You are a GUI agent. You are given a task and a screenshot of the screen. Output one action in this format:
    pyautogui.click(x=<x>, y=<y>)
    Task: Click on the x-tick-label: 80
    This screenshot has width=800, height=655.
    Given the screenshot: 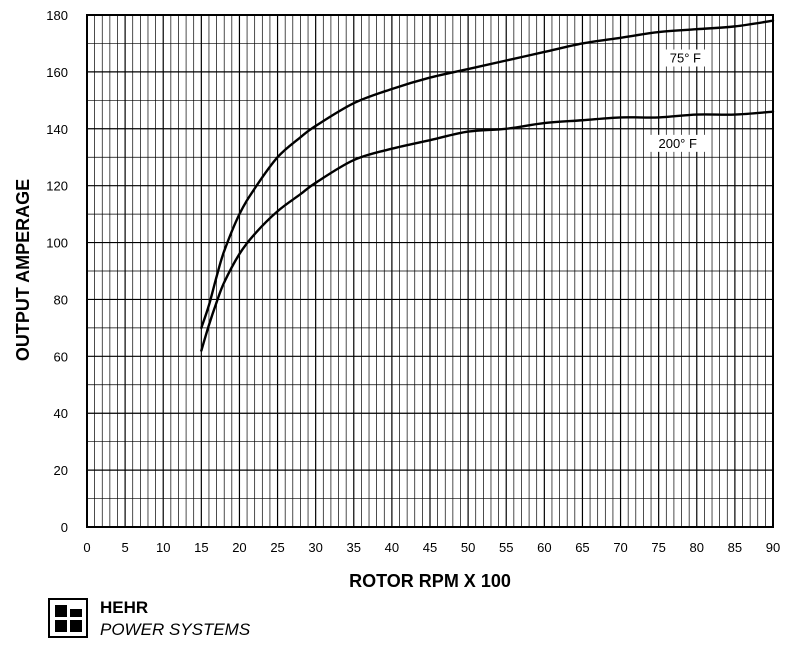 What is the action you would take?
    pyautogui.click(x=697, y=547)
    